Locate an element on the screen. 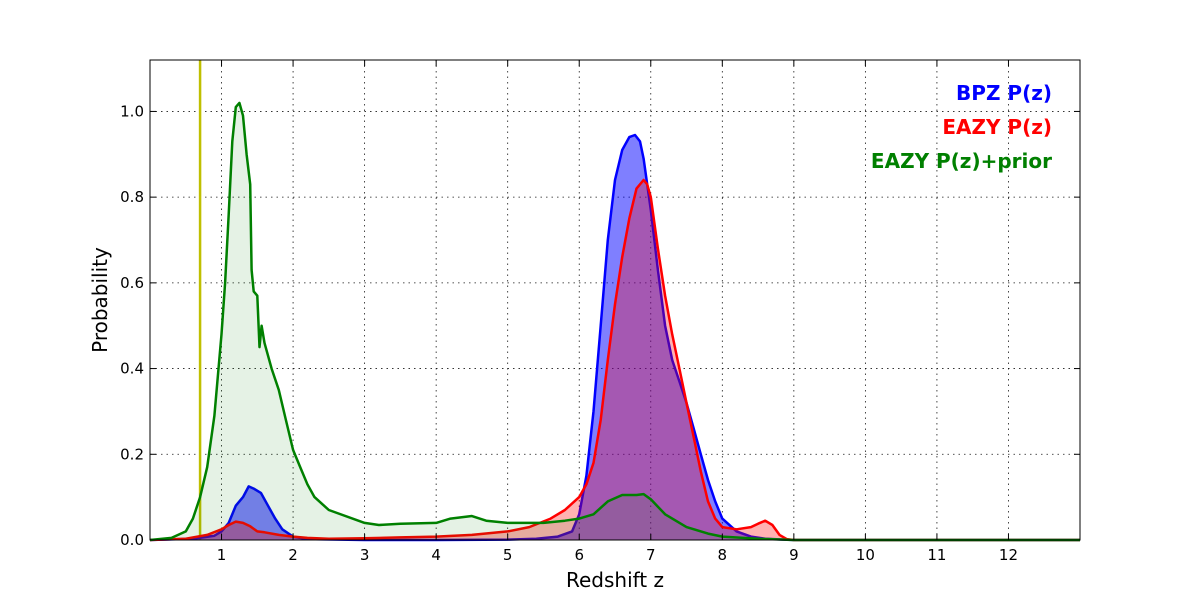 The height and width of the screenshot is (600, 1200). x-tick-label: 3 is located at coordinates (365, 555).